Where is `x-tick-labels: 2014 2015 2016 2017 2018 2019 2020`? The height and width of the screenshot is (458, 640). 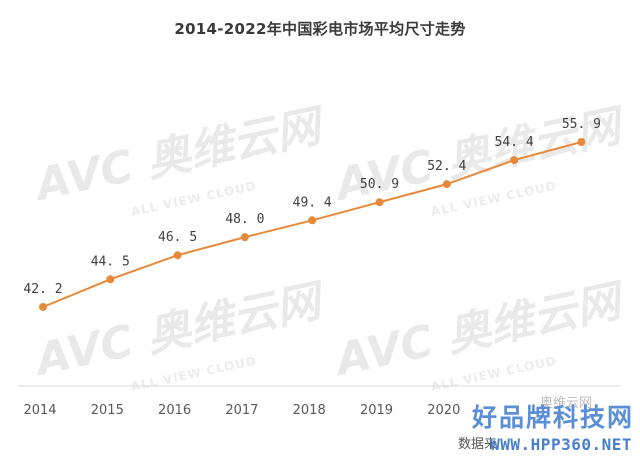
x-tick-labels: 2014 2015 2016 2017 2018 2019 2020 is located at coordinates (241, 410).